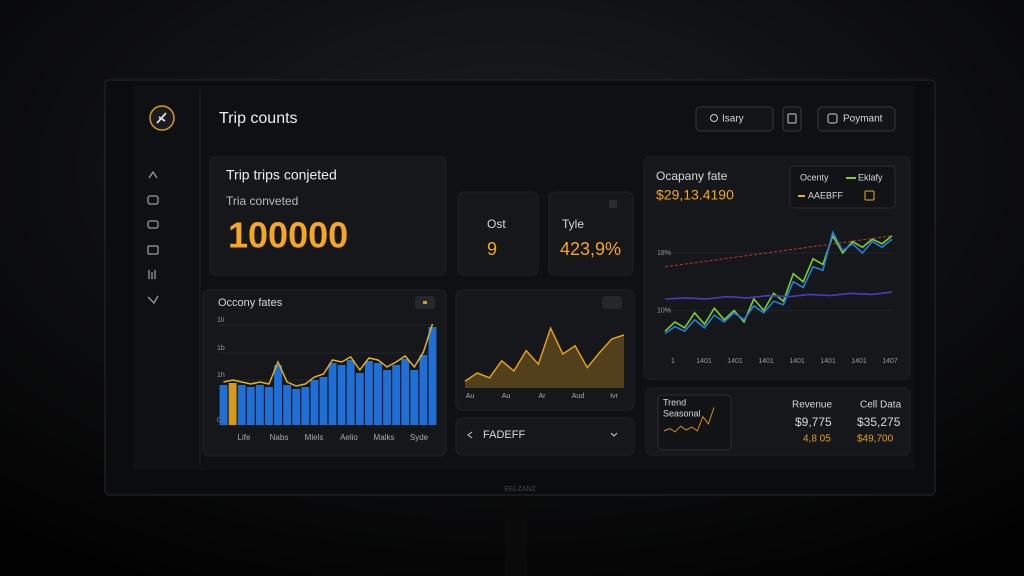  What do you see at coordinates (664, 310) in the screenshot?
I see `y-tick-label: 10%` at bounding box center [664, 310].